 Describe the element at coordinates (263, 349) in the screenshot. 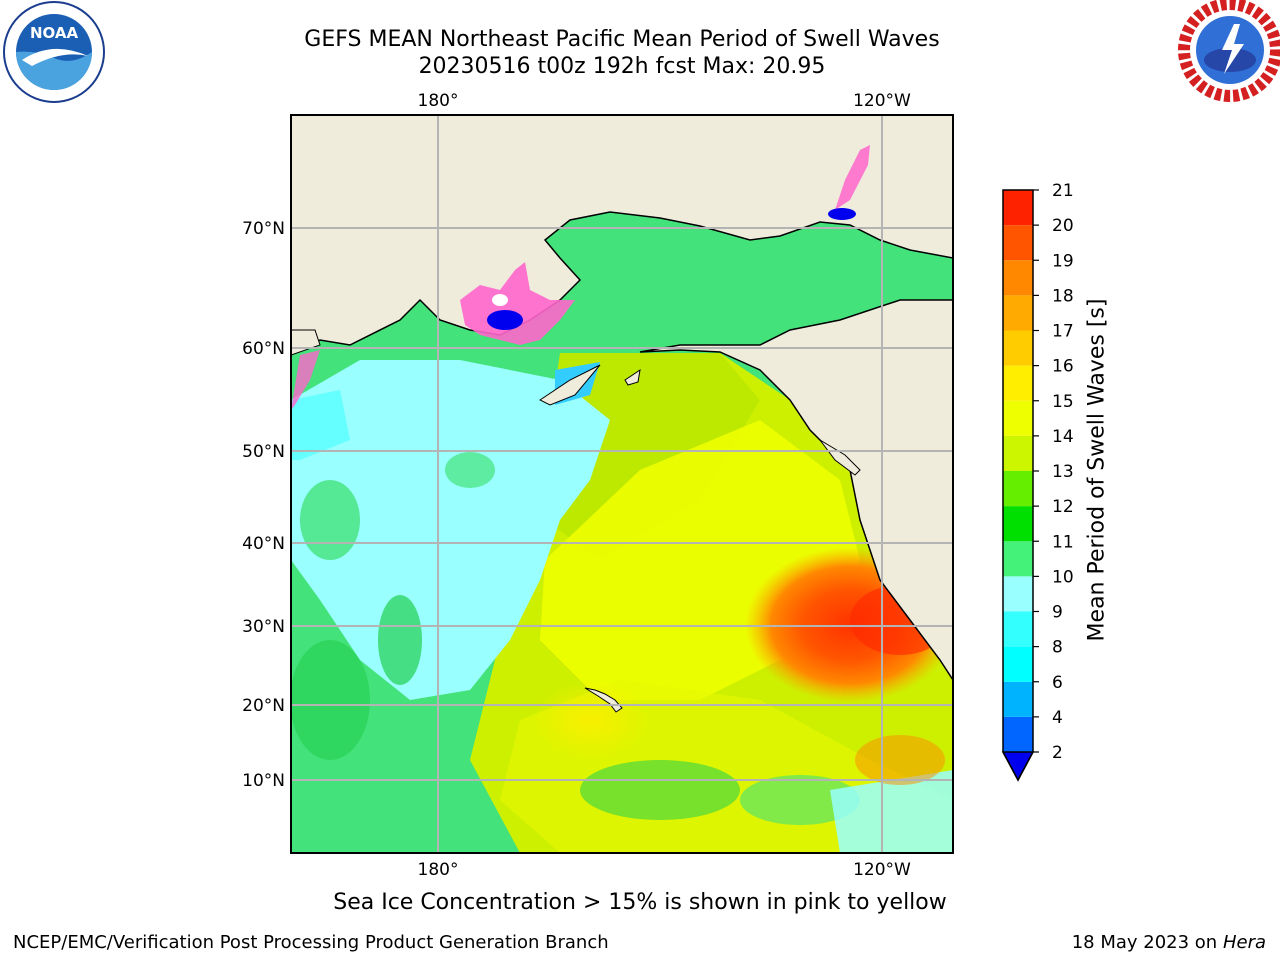

I see `y-tick-label: 60°N` at that location.